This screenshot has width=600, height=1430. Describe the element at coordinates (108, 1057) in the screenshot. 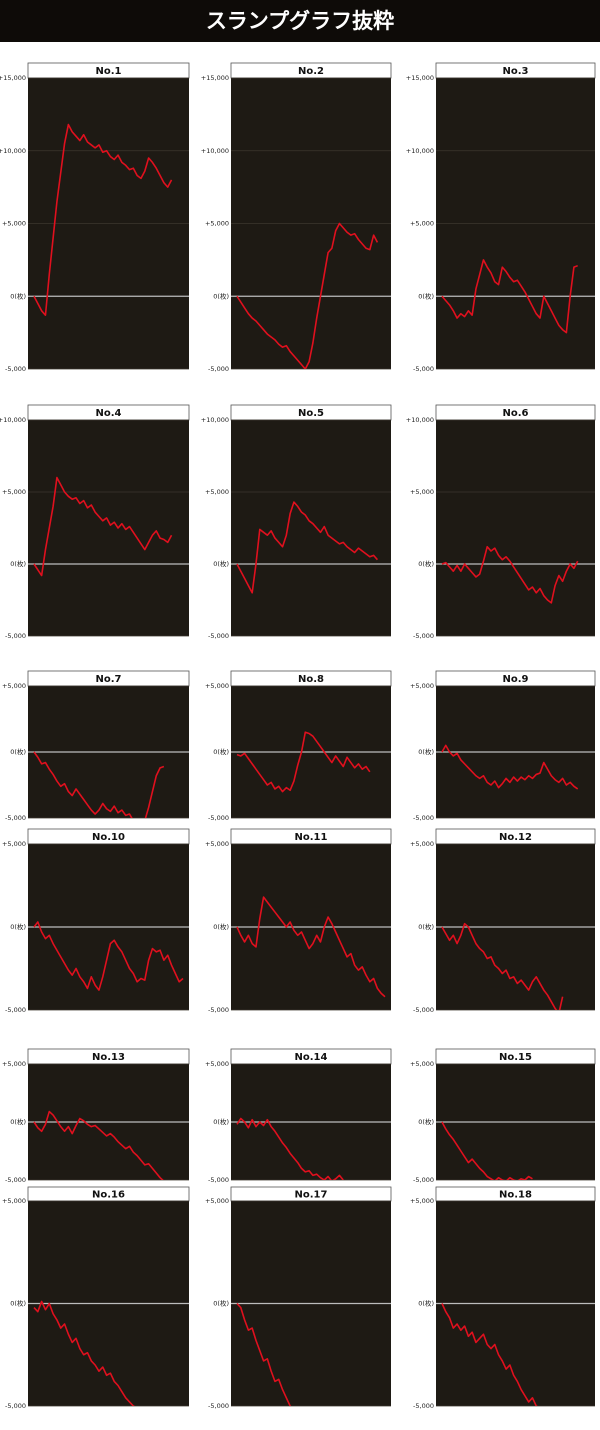

I see `chart-title: No.13` at that location.